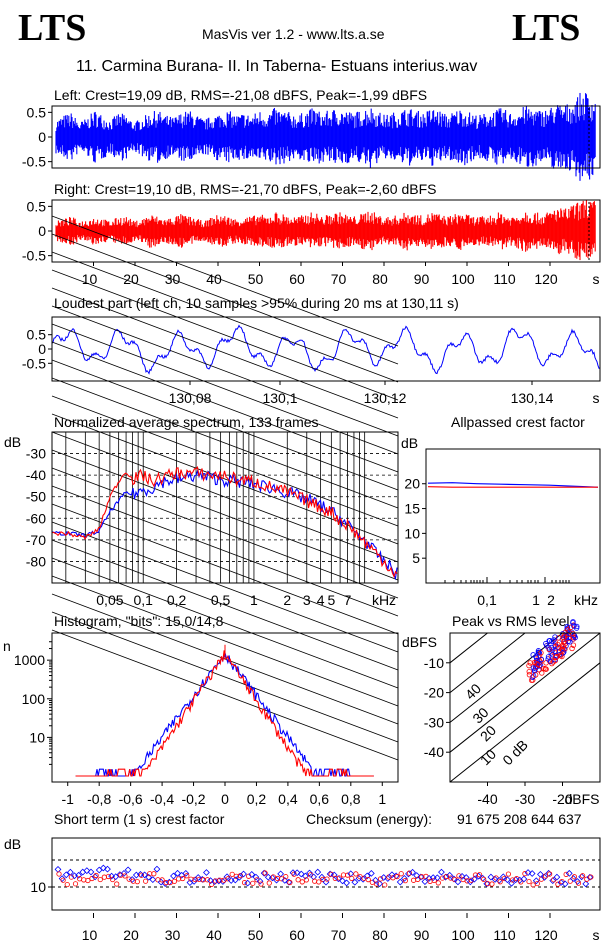 This screenshot has width=606, height=946. I want to click on x-tick-label: 100, so click(463, 279).